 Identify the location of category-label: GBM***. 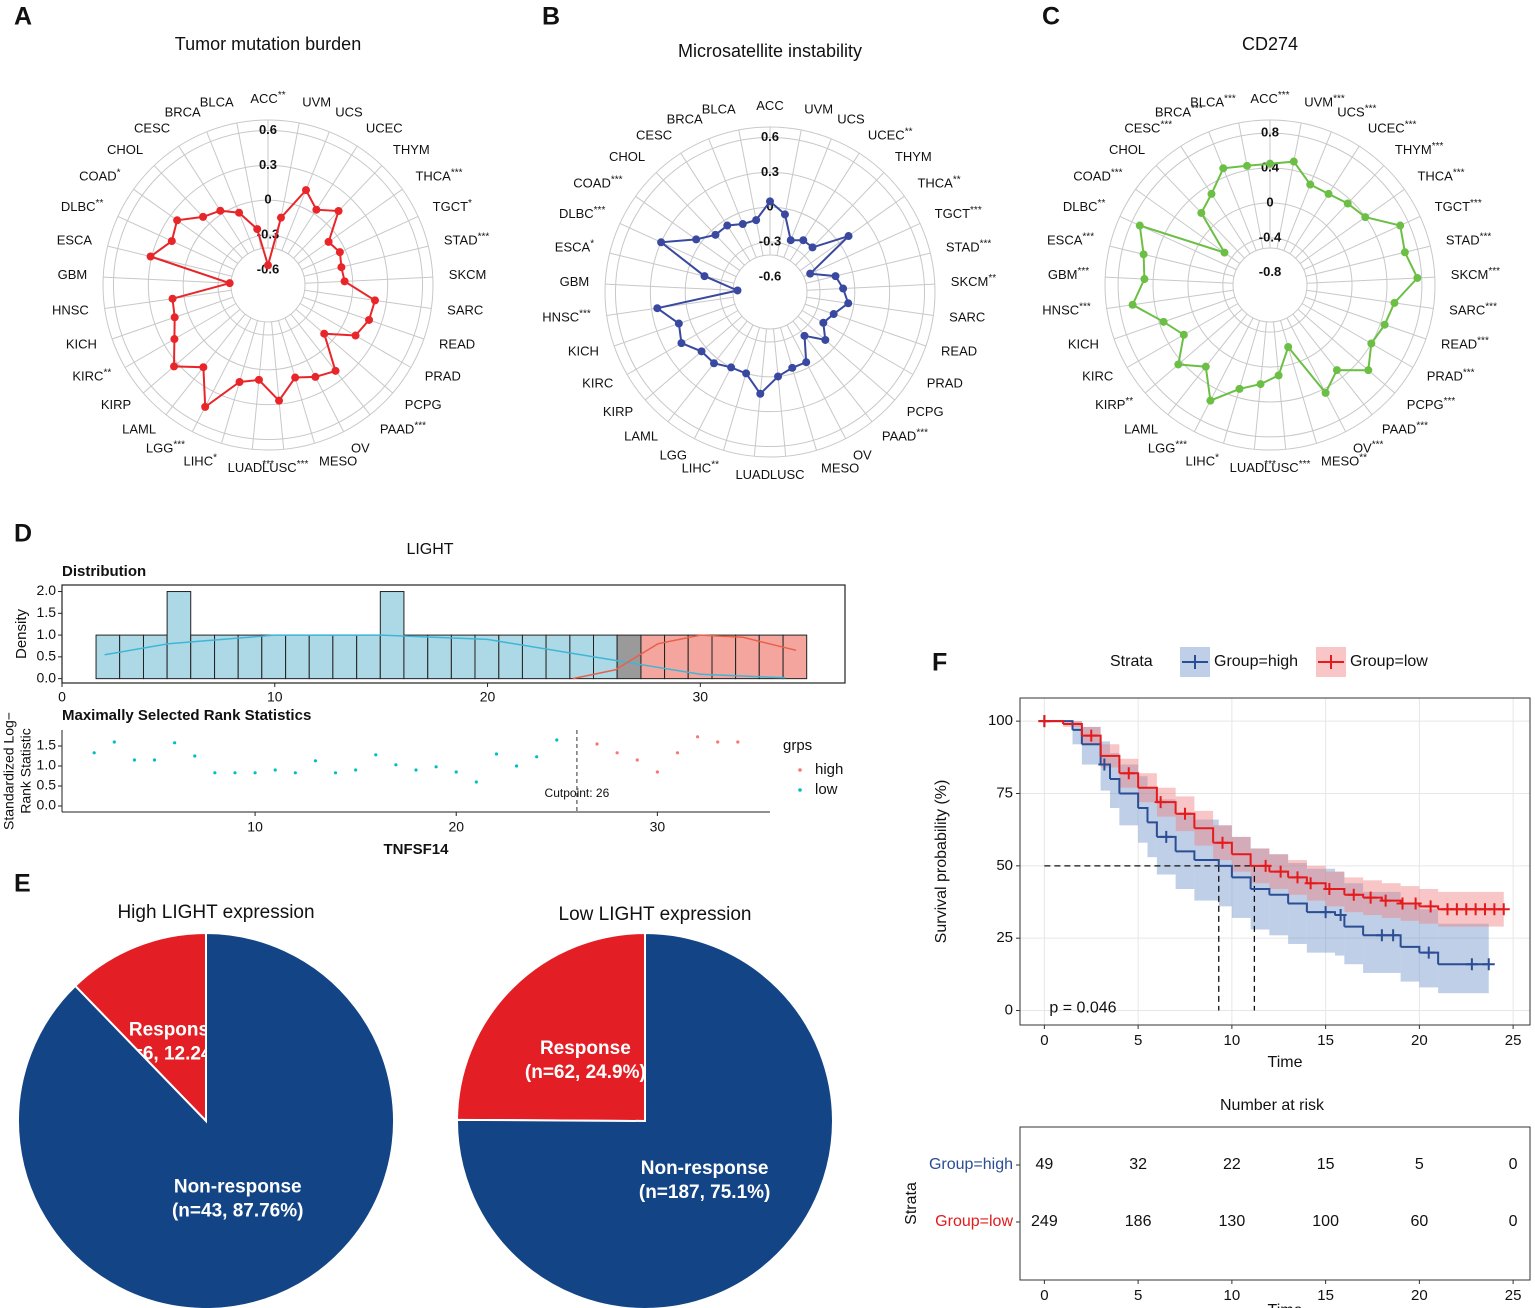
(1068, 274).